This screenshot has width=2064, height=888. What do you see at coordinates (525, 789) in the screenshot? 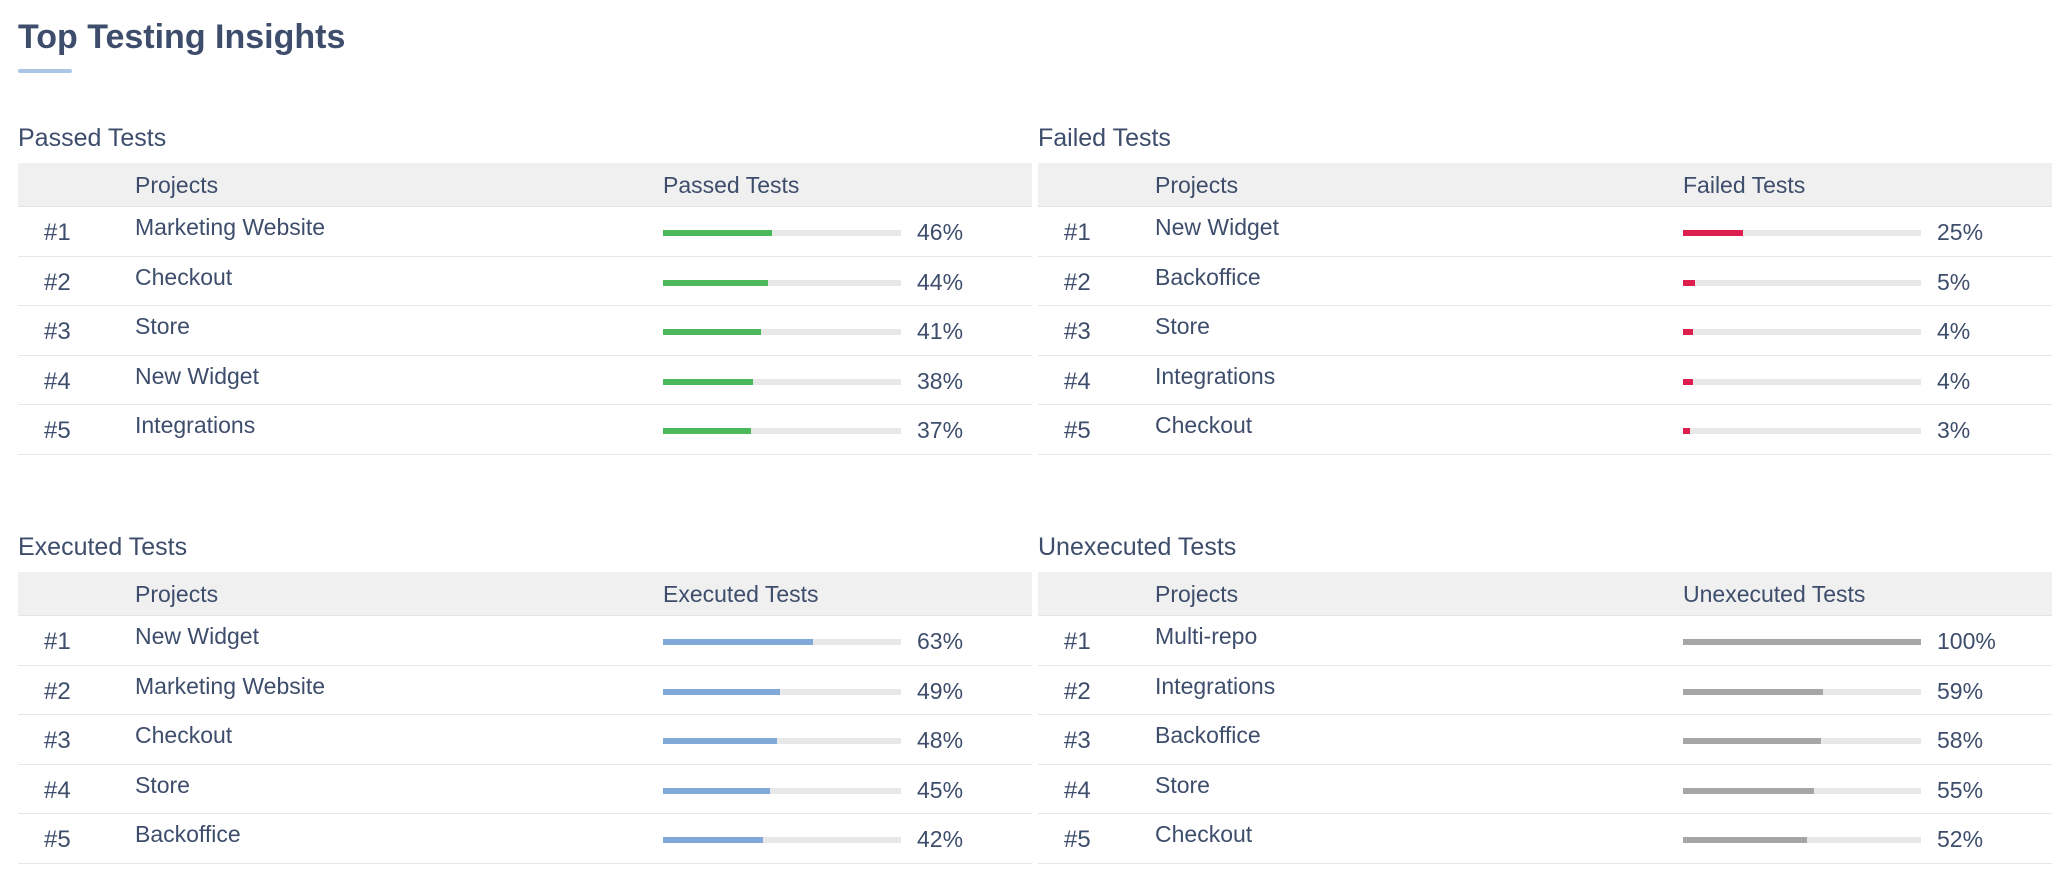
I see `table-row: #4 Store 45%` at bounding box center [525, 789].